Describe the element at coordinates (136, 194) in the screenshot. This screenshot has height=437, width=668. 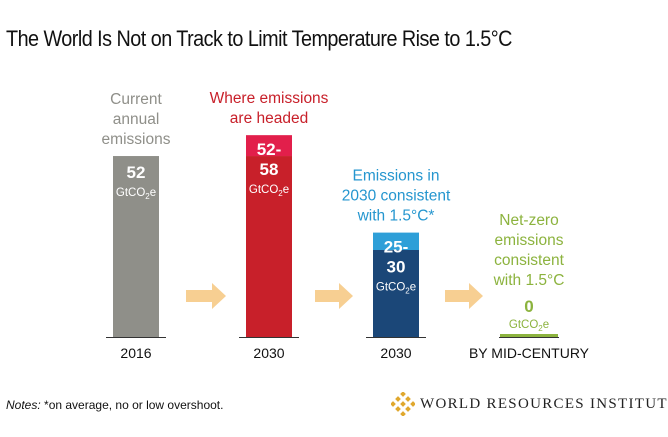
I see `bar-0-unit: GtCO2e` at that location.